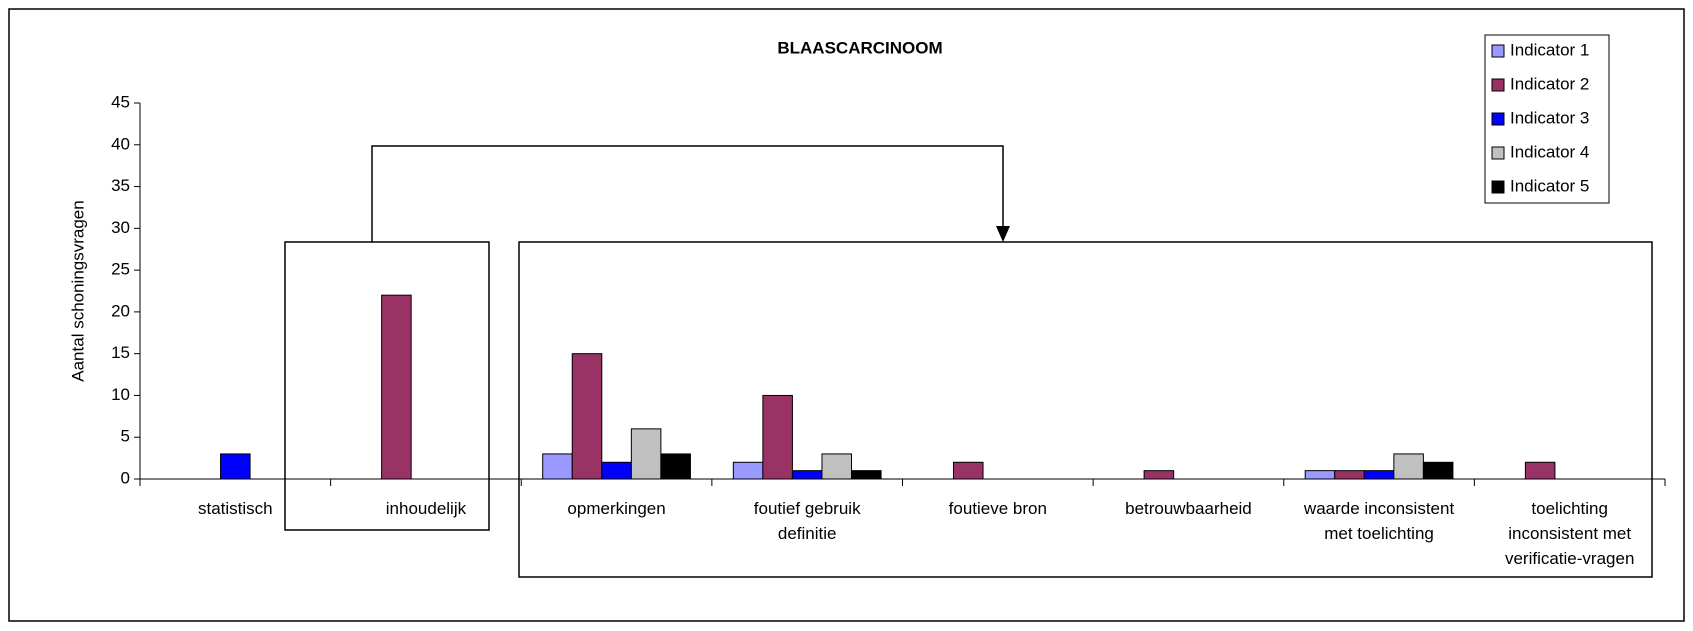  I want to click on arrow, so click(687, 193).